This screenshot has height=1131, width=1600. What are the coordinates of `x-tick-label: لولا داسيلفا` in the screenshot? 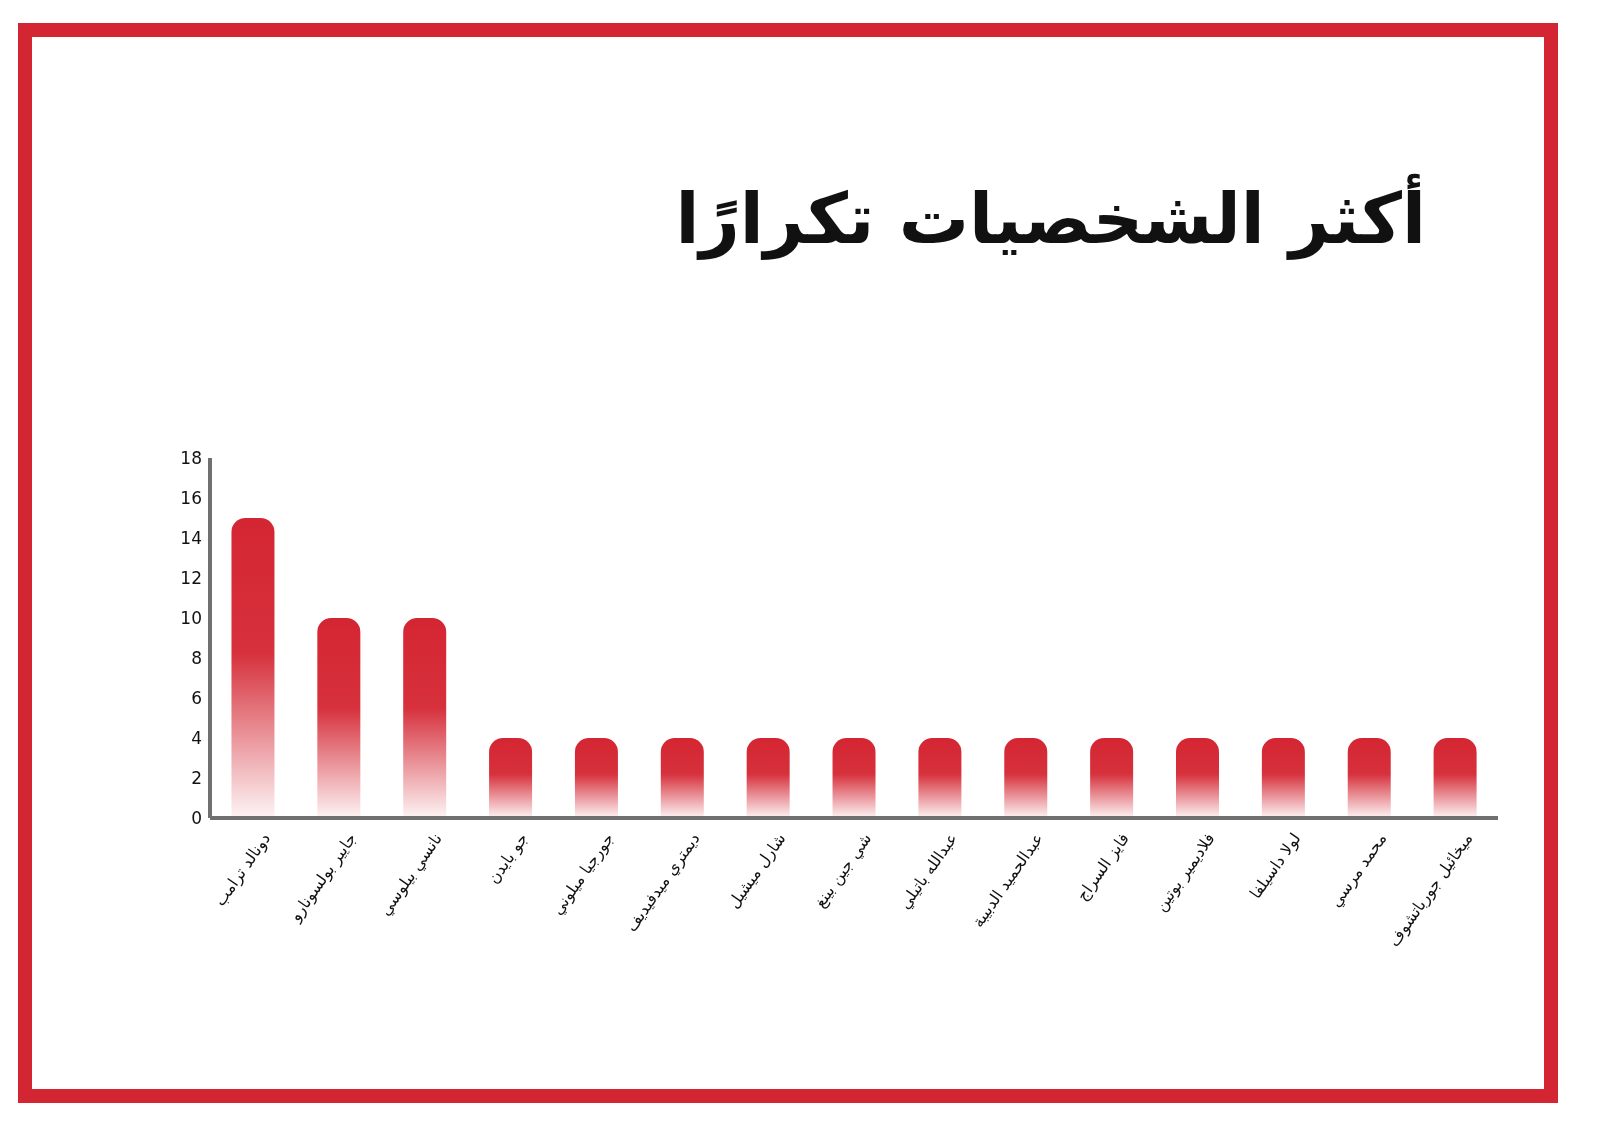 It's located at (1275, 866).